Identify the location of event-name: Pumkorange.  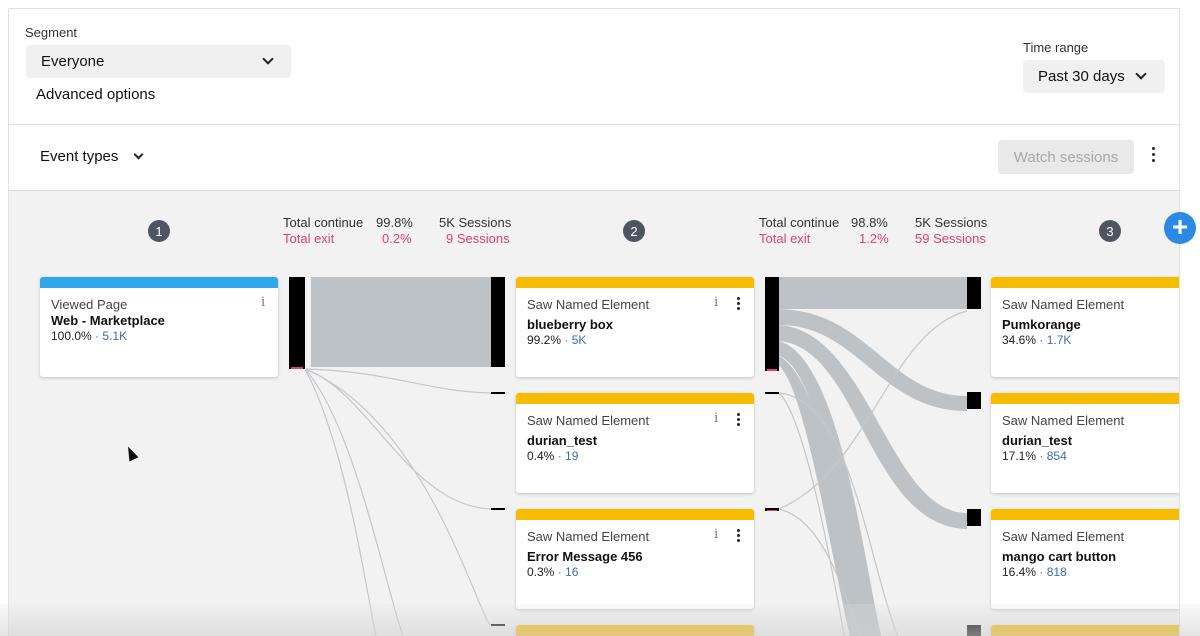
(1041, 324).